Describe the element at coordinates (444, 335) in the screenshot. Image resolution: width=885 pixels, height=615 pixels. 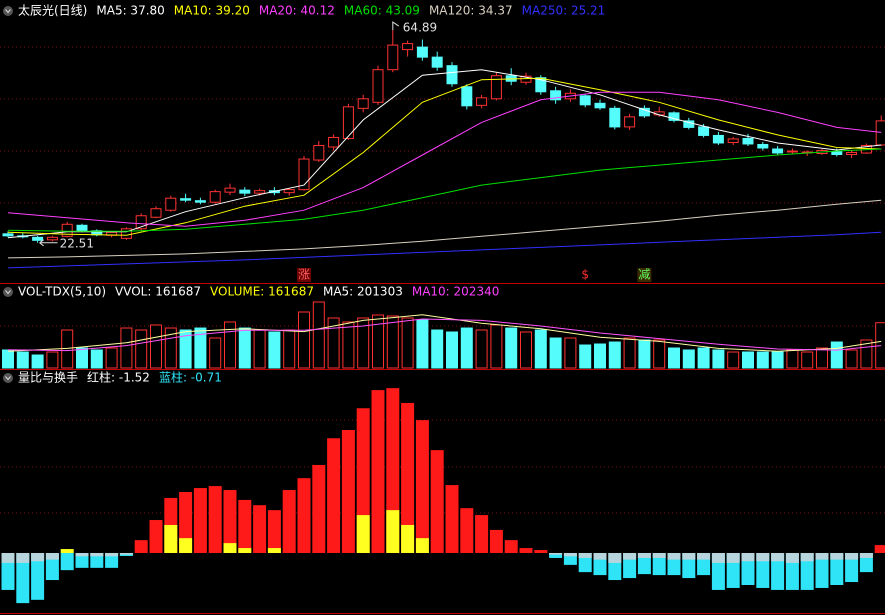
I see `ma-line` at that location.